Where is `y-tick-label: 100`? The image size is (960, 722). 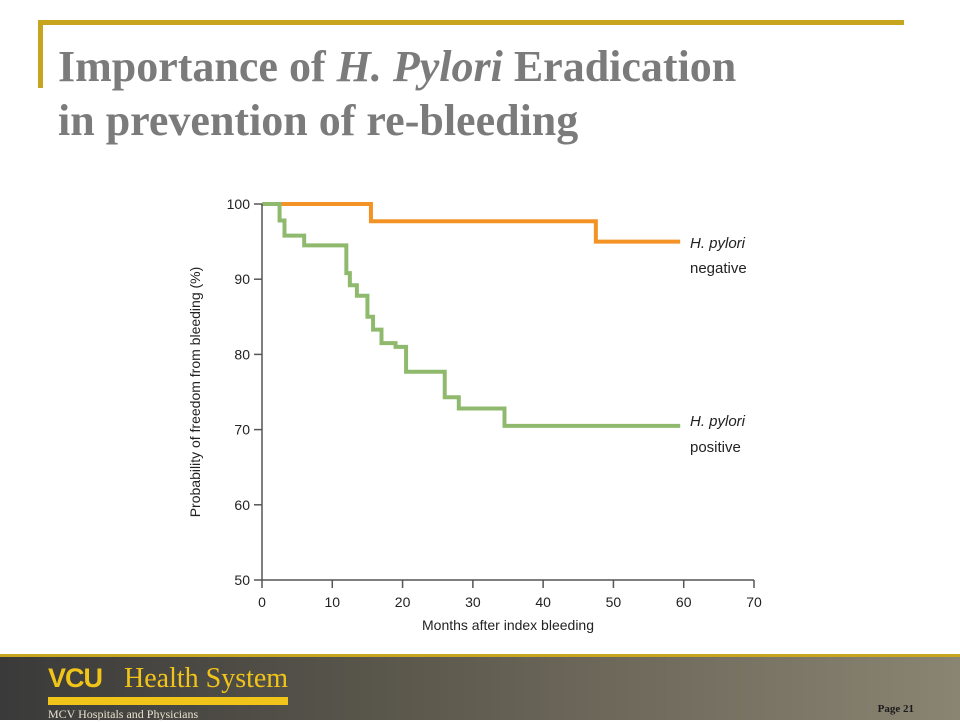 y-tick-label: 100 is located at coordinates (239, 204).